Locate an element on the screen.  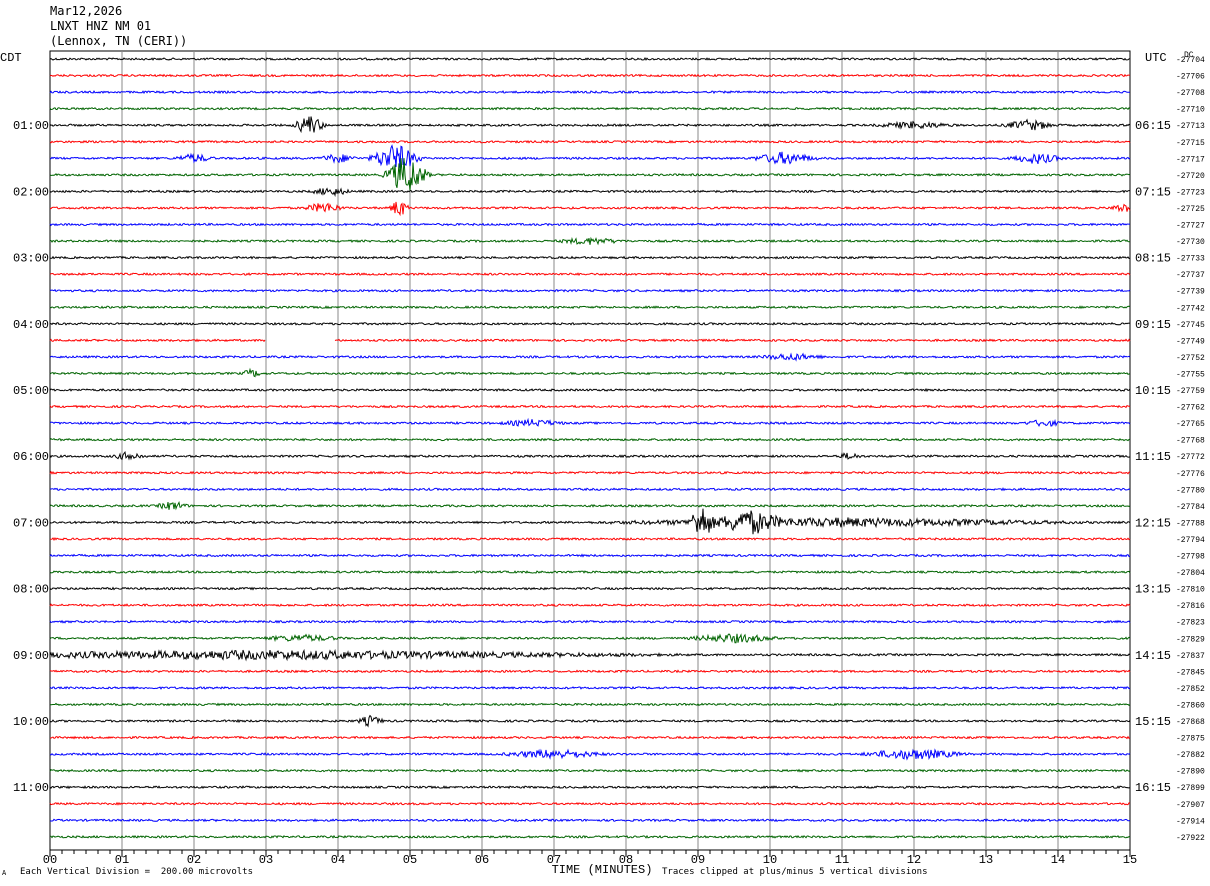
x-tick-label: 07 is located at coordinates (554, 860).